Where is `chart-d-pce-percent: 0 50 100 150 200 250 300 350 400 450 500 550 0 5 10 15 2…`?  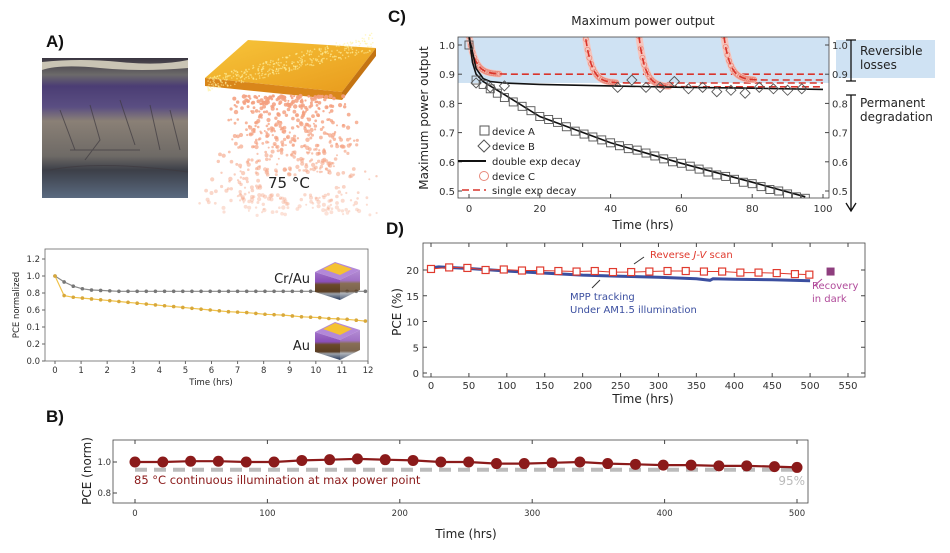
chart-d-pce-percent: 0 50 100 150 200 250 300 350 400 450 500 550 0 5 10 15 2… is located at coordinates (628, 324).